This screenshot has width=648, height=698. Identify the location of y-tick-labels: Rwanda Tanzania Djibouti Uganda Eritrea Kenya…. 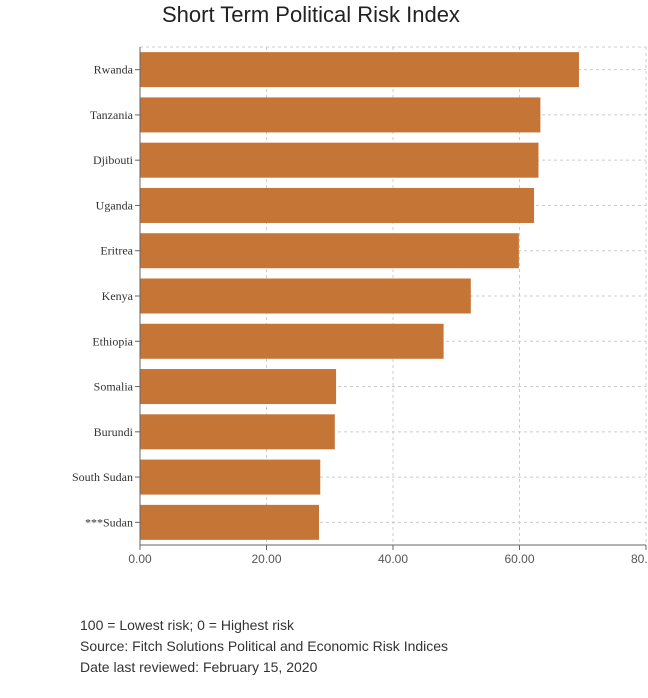
(103, 296).